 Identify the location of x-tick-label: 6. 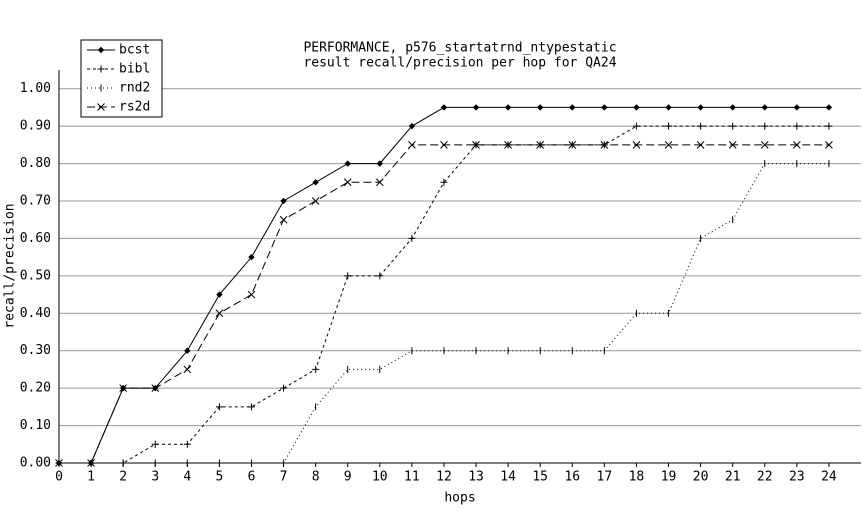
(252, 477).